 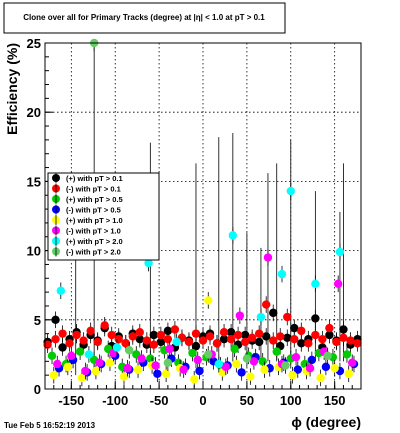 What do you see at coordinates (34, 112) in the screenshot?
I see `y-tick-label: 20` at bounding box center [34, 112].